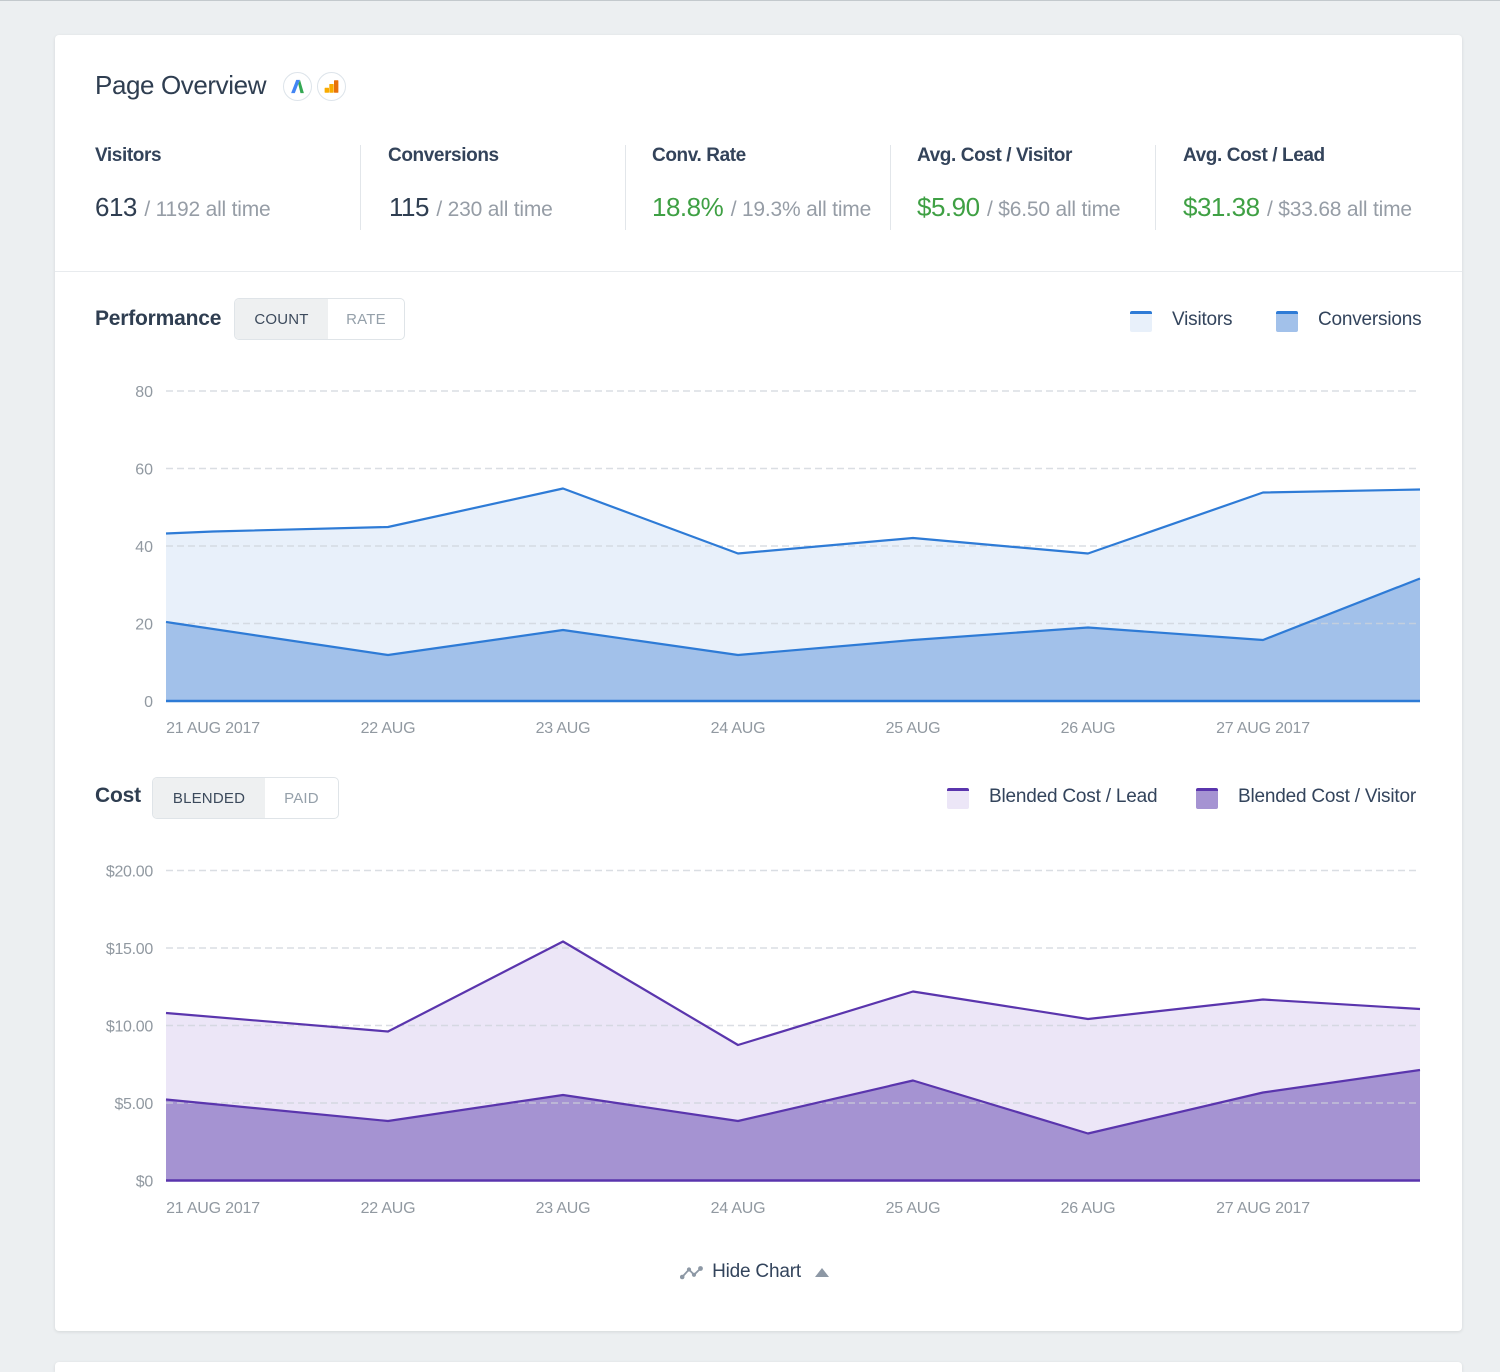  I want to click on svg-text: 40, so click(144, 547).